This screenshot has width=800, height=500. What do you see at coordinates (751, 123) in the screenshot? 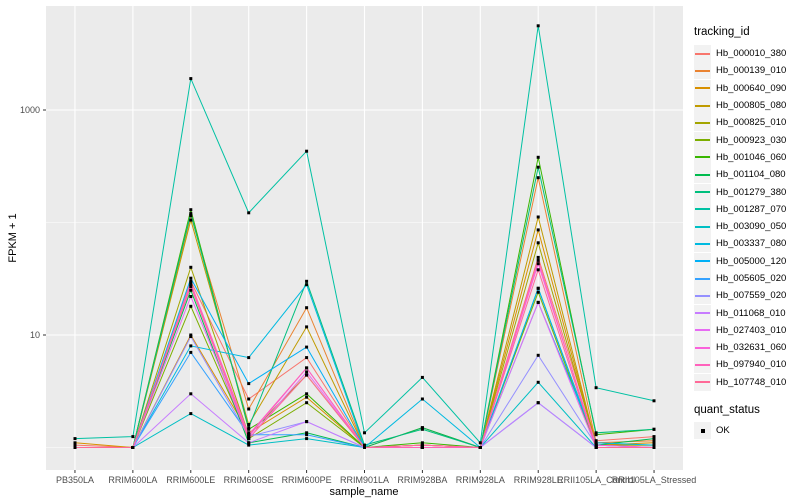
I see `legend-label: Hb_000825_010` at bounding box center [751, 123].